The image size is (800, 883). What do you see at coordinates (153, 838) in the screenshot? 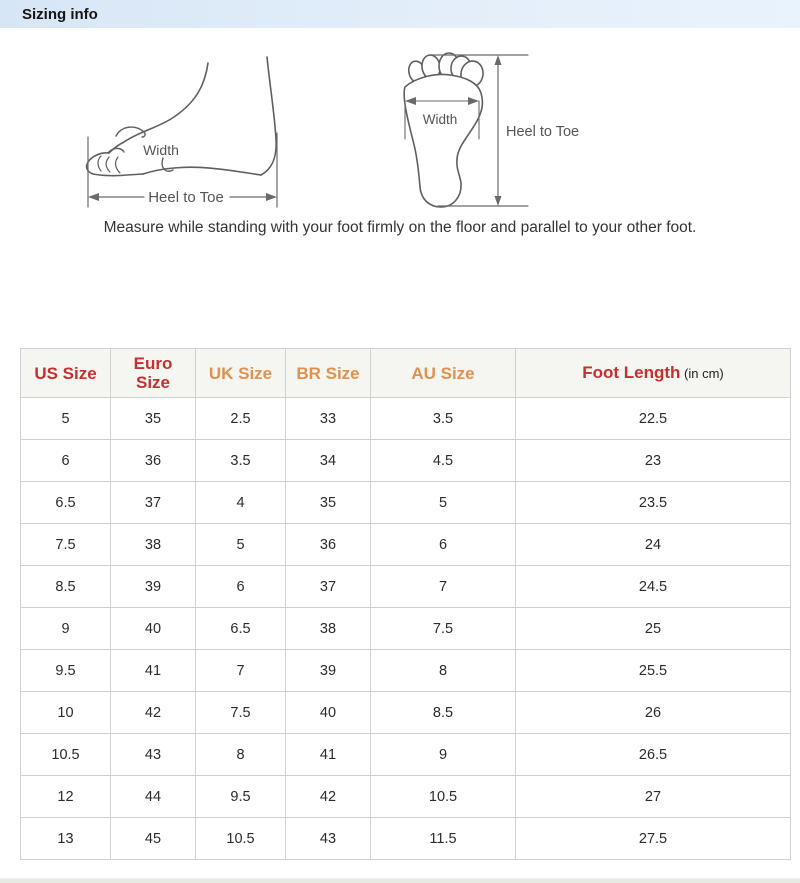
I see `size-cell: 45` at bounding box center [153, 838].